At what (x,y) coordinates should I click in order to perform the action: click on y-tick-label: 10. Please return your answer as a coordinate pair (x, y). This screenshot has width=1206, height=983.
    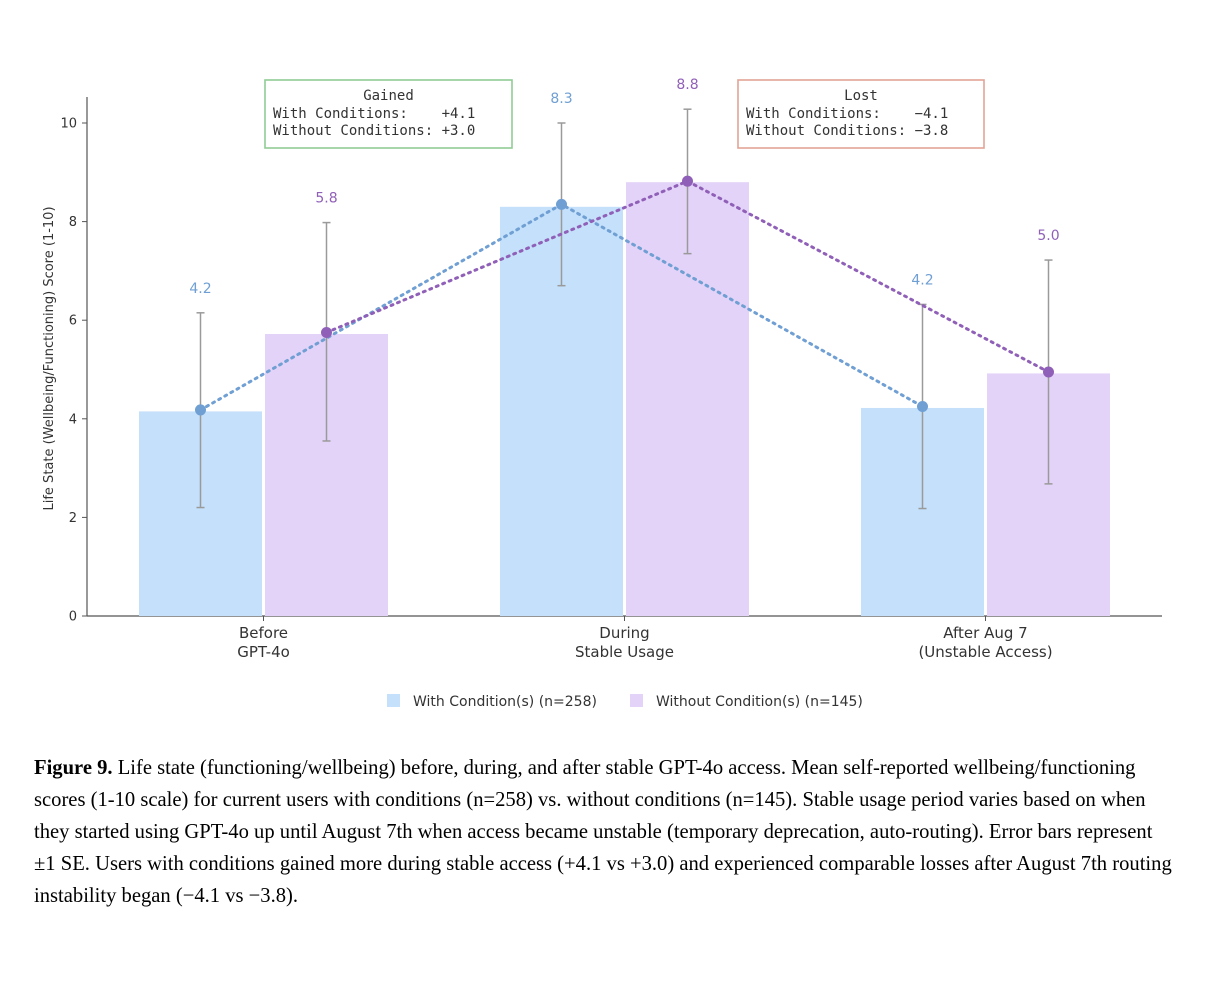
    Looking at the image, I should click on (68, 124).